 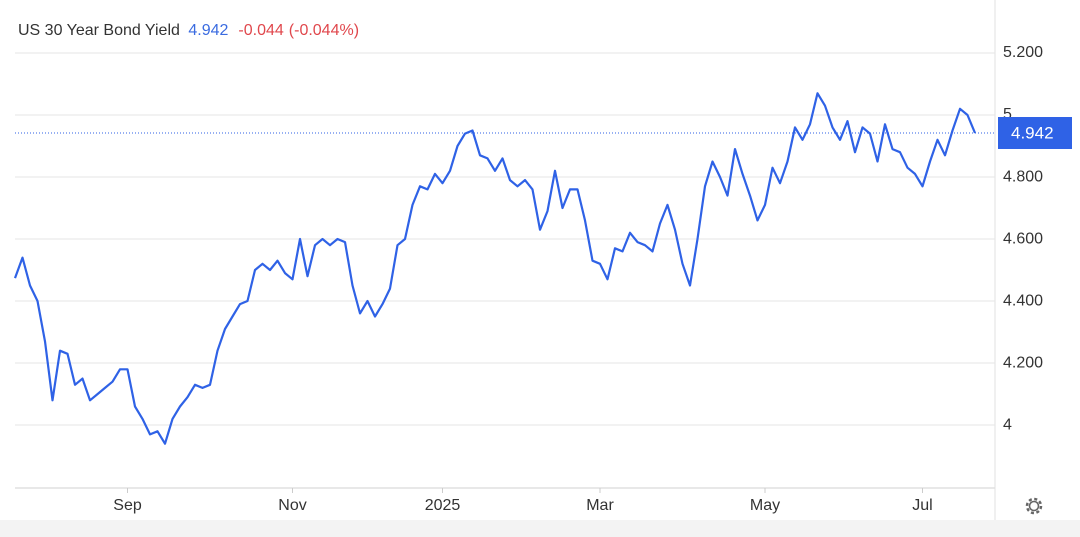 What do you see at coordinates (922, 505) in the screenshot?
I see `x-tick-label: Jul` at bounding box center [922, 505].